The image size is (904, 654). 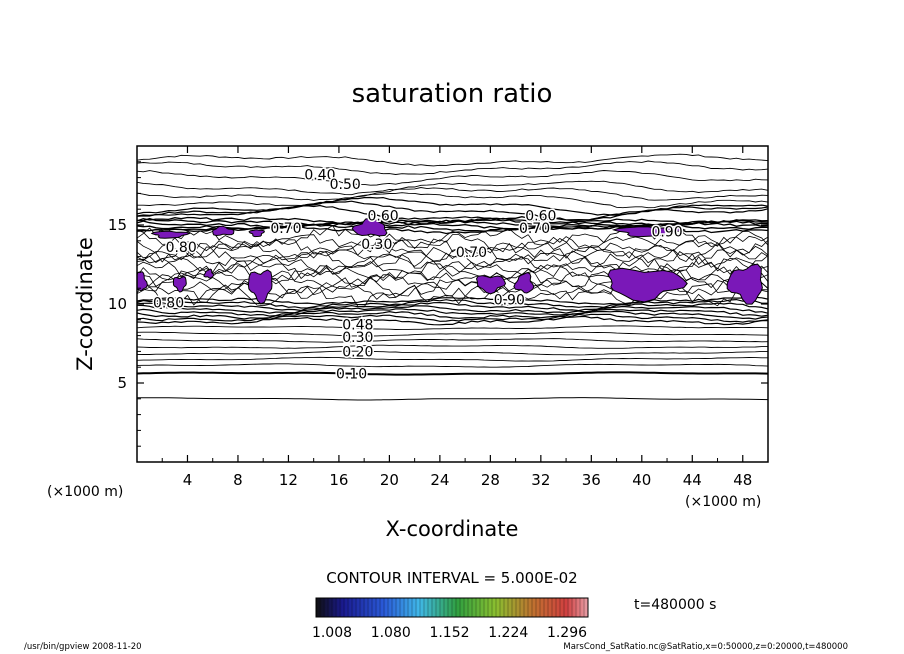 I want to click on x-tick-label: 28, so click(x=490, y=480).